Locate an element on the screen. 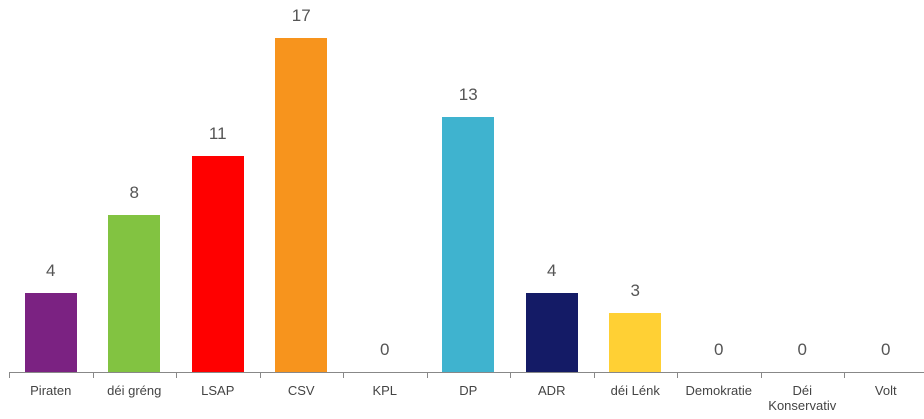  value-label: 17 is located at coordinates (301, 15).